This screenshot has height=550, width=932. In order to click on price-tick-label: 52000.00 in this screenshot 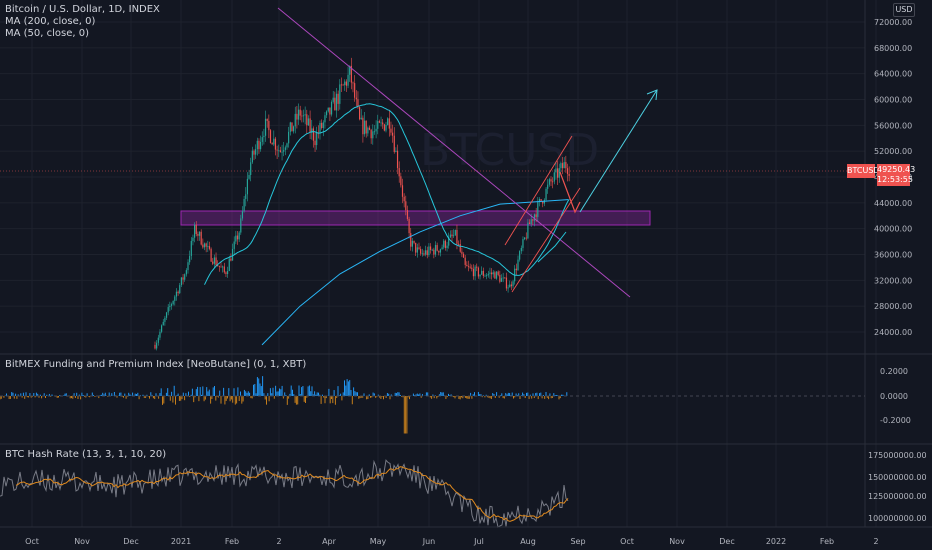, I will do `click(893, 151)`.